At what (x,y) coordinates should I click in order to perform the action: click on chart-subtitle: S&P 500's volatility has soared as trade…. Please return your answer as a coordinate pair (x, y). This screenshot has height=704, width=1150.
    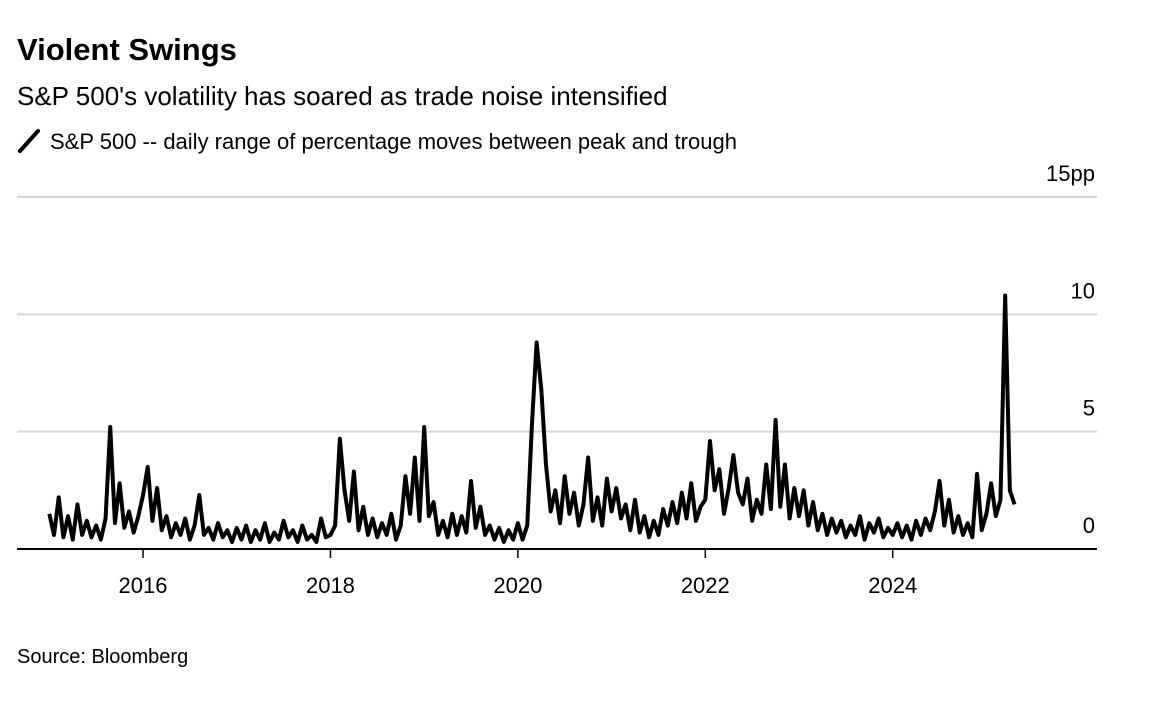
    Looking at the image, I should click on (342, 96).